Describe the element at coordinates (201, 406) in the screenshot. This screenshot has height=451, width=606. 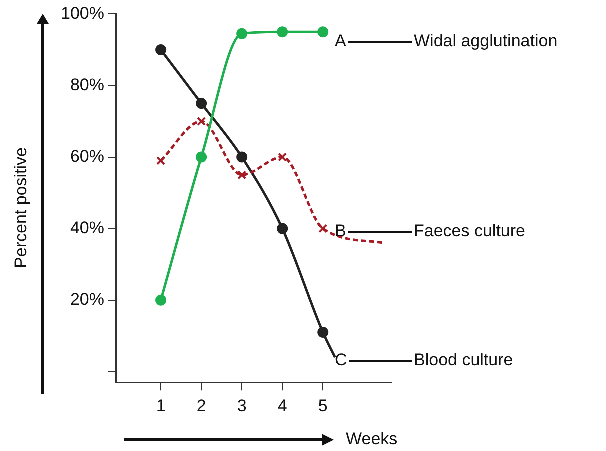
I see `x-tick-label: 2` at that location.